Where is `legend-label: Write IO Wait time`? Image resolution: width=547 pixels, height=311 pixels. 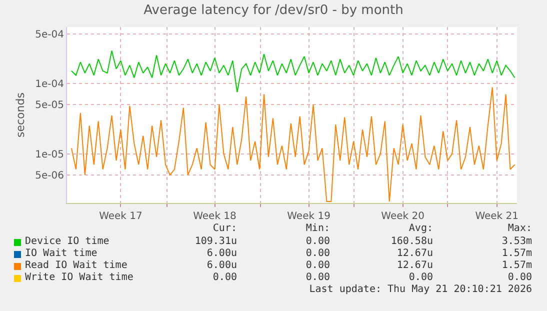
legend-label: Write IO Wait time is located at coordinates (79, 277).